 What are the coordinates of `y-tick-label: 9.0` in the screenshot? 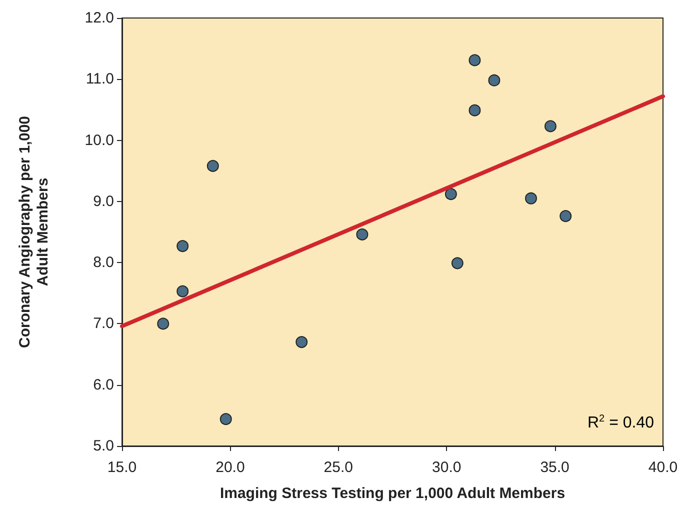 It's located at (103, 201).